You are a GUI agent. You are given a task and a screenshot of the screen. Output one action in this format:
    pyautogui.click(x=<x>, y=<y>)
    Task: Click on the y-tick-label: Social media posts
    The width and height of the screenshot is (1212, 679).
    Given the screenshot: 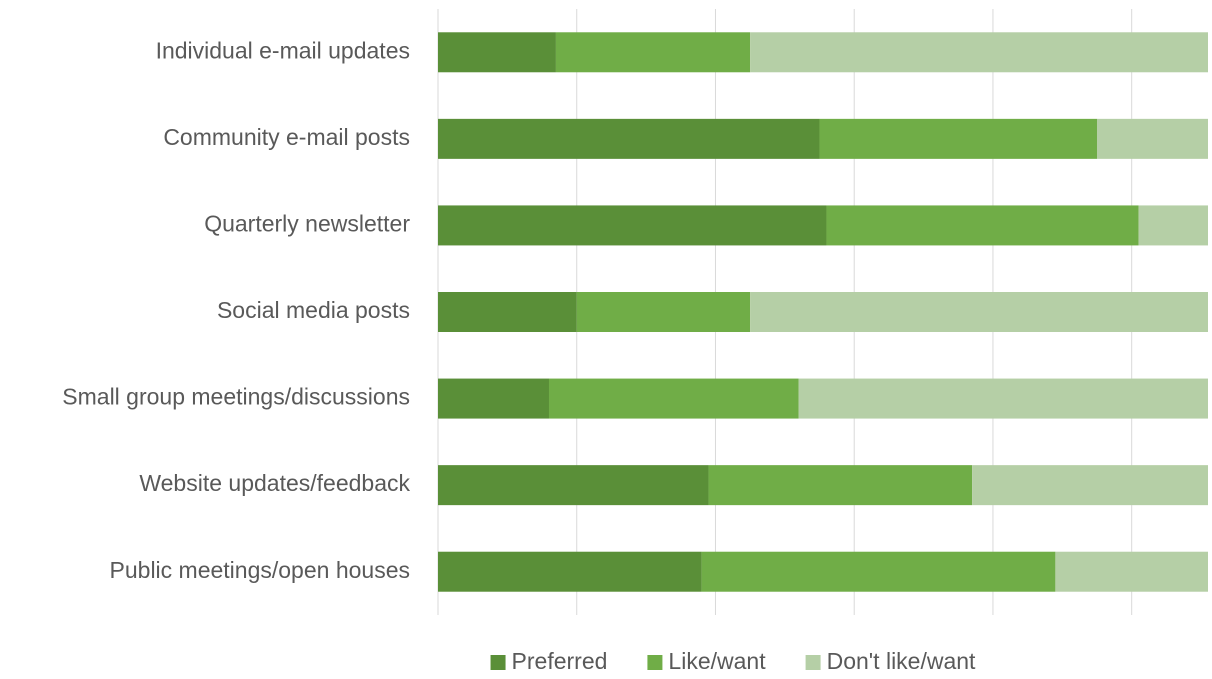 What is the action you would take?
    pyautogui.click(x=313, y=310)
    